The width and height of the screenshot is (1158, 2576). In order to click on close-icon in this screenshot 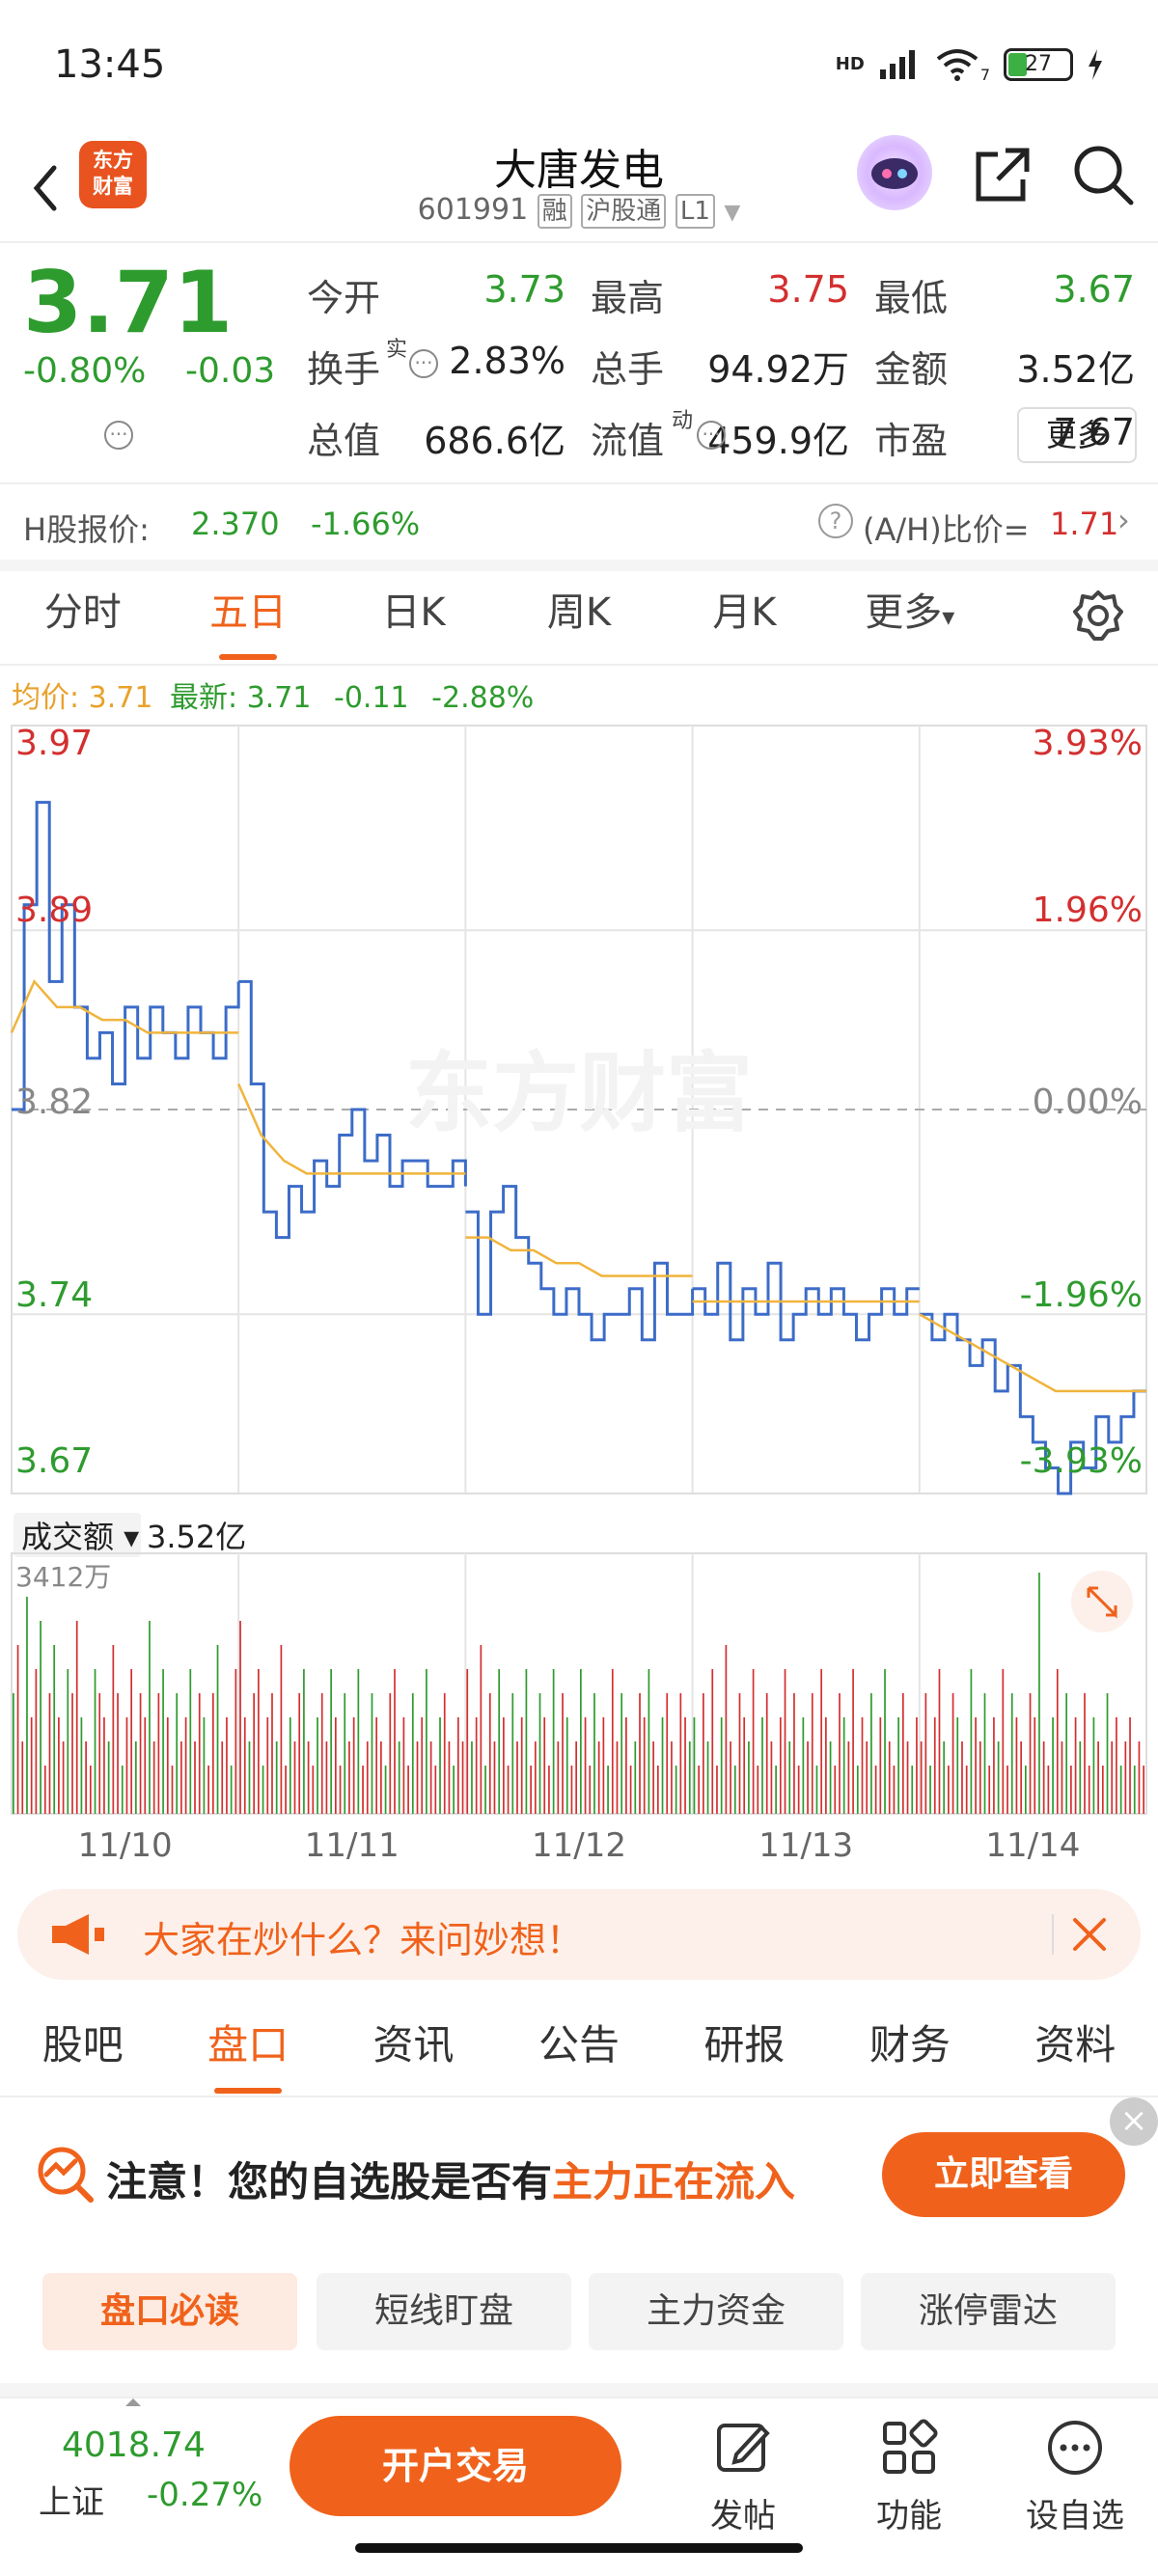, I will do `click(1089, 1934)`.